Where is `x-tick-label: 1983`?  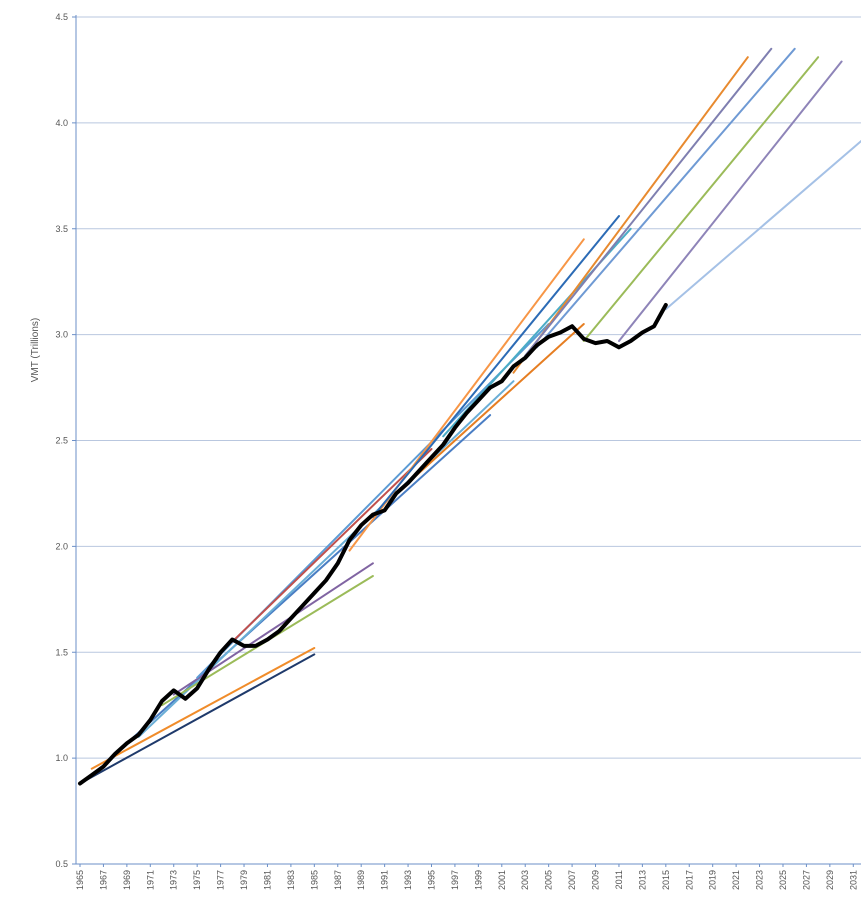
x-tick-label: 1983 is located at coordinates (291, 880).